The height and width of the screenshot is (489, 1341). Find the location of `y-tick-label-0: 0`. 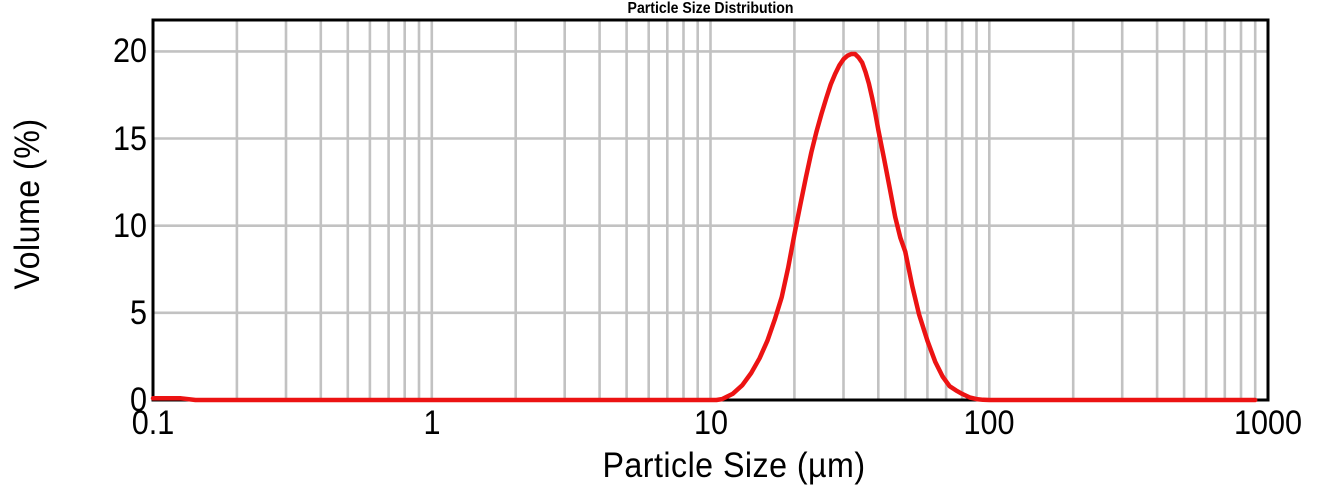

y-tick-label-0: 0 is located at coordinates (138, 400).